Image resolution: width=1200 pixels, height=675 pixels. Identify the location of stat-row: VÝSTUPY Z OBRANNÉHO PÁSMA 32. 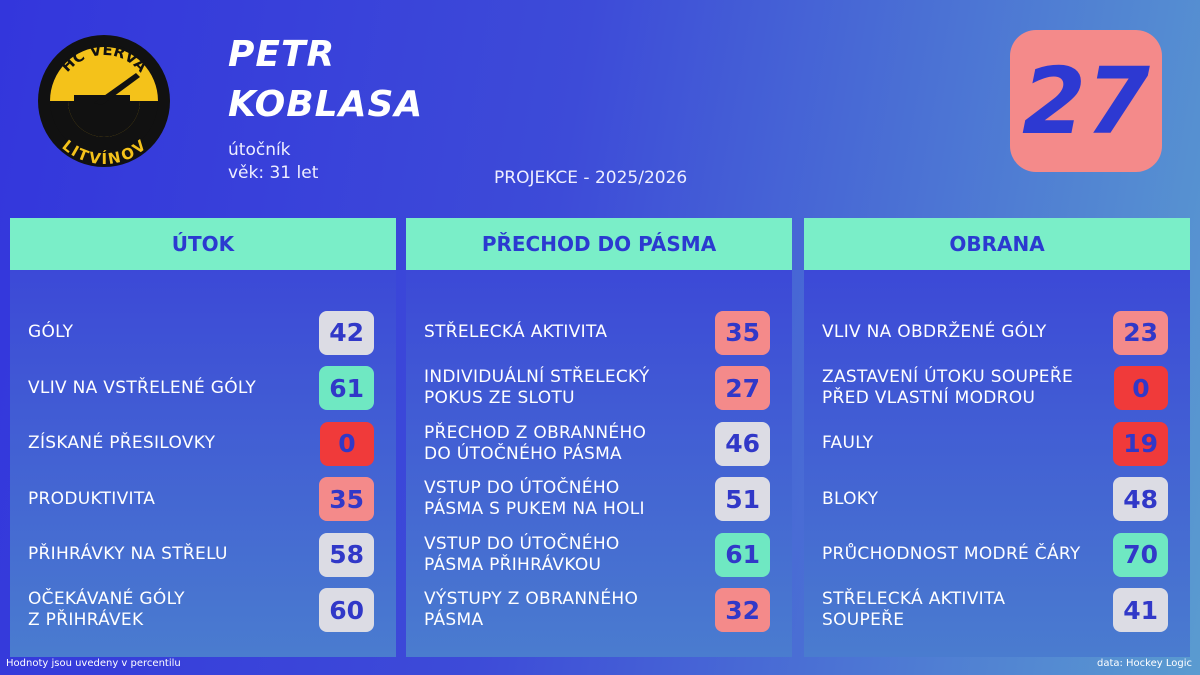
(597, 610).